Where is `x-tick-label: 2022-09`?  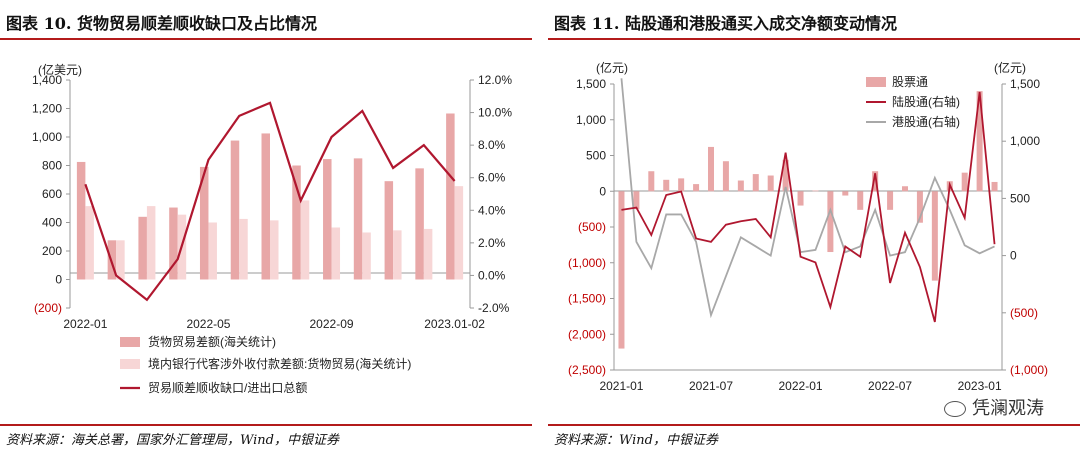
x-tick-label: 2022-09 is located at coordinates (332, 324).